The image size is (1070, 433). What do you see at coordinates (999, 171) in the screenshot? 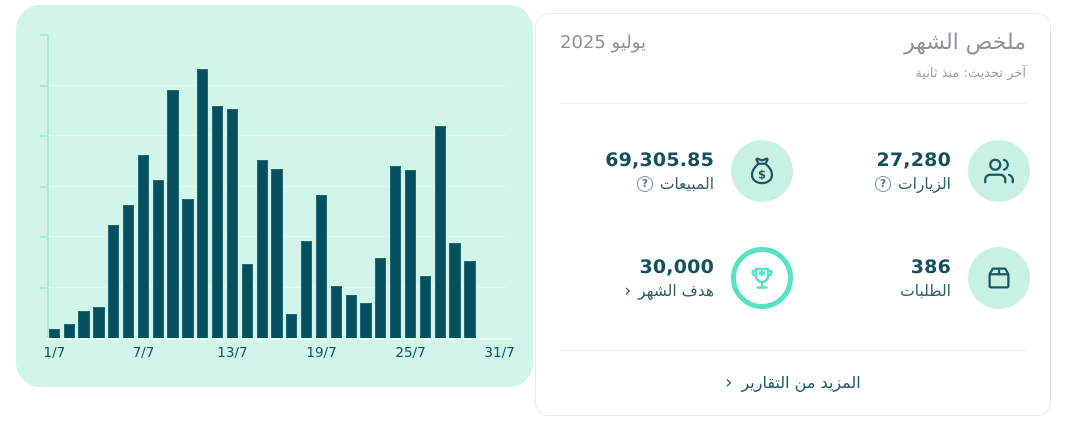
I see `users-icon` at bounding box center [999, 171].